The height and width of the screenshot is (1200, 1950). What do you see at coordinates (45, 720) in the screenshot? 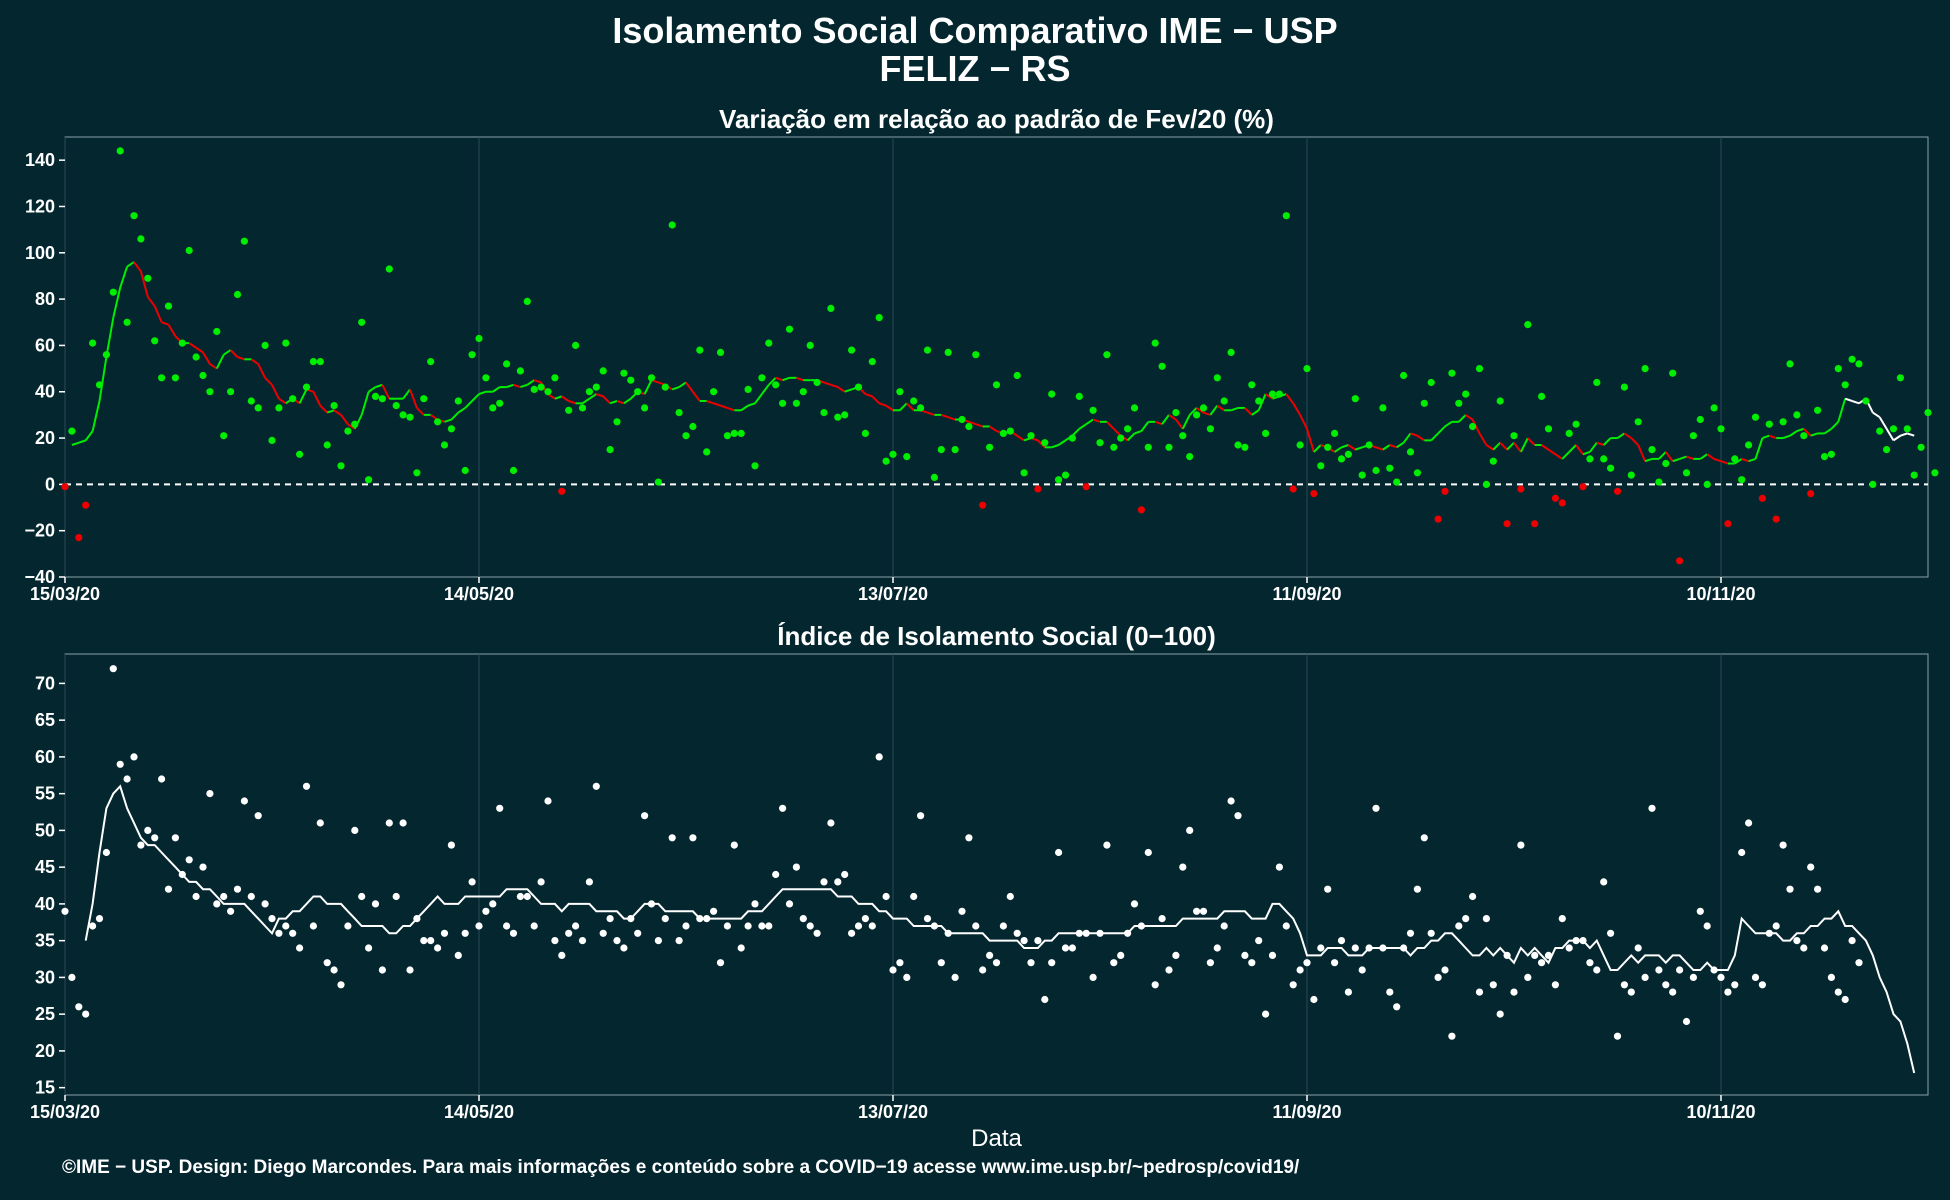
I see `y-tick-label: 65` at bounding box center [45, 720].